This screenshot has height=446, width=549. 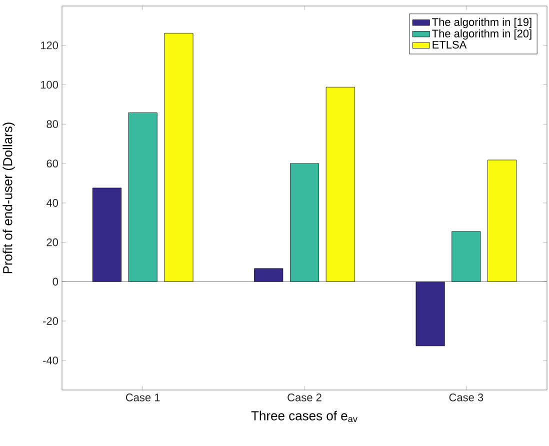 What do you see at coordinates (52, 203) in the screenshot?
I see `y-tick-label: 40` at bounding box center [52, 203].